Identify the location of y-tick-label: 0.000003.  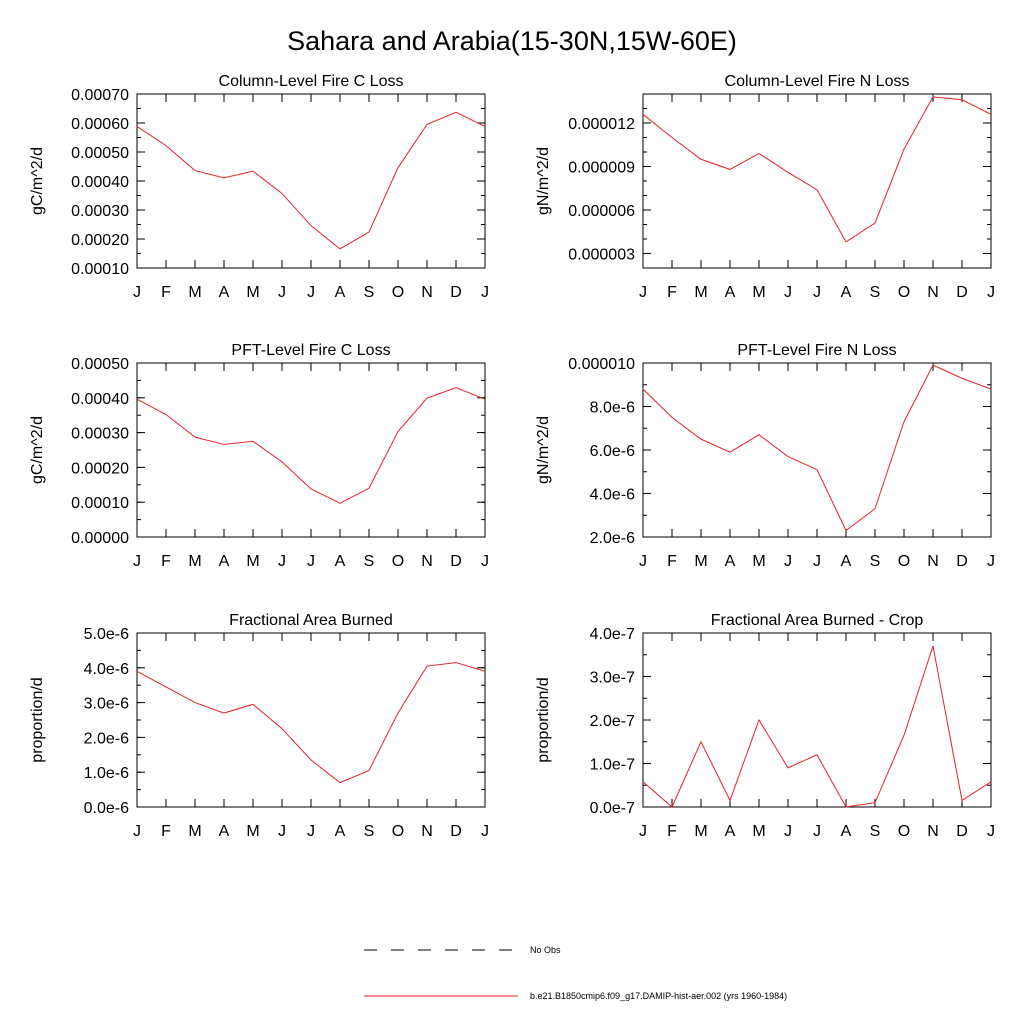
(601, 255).